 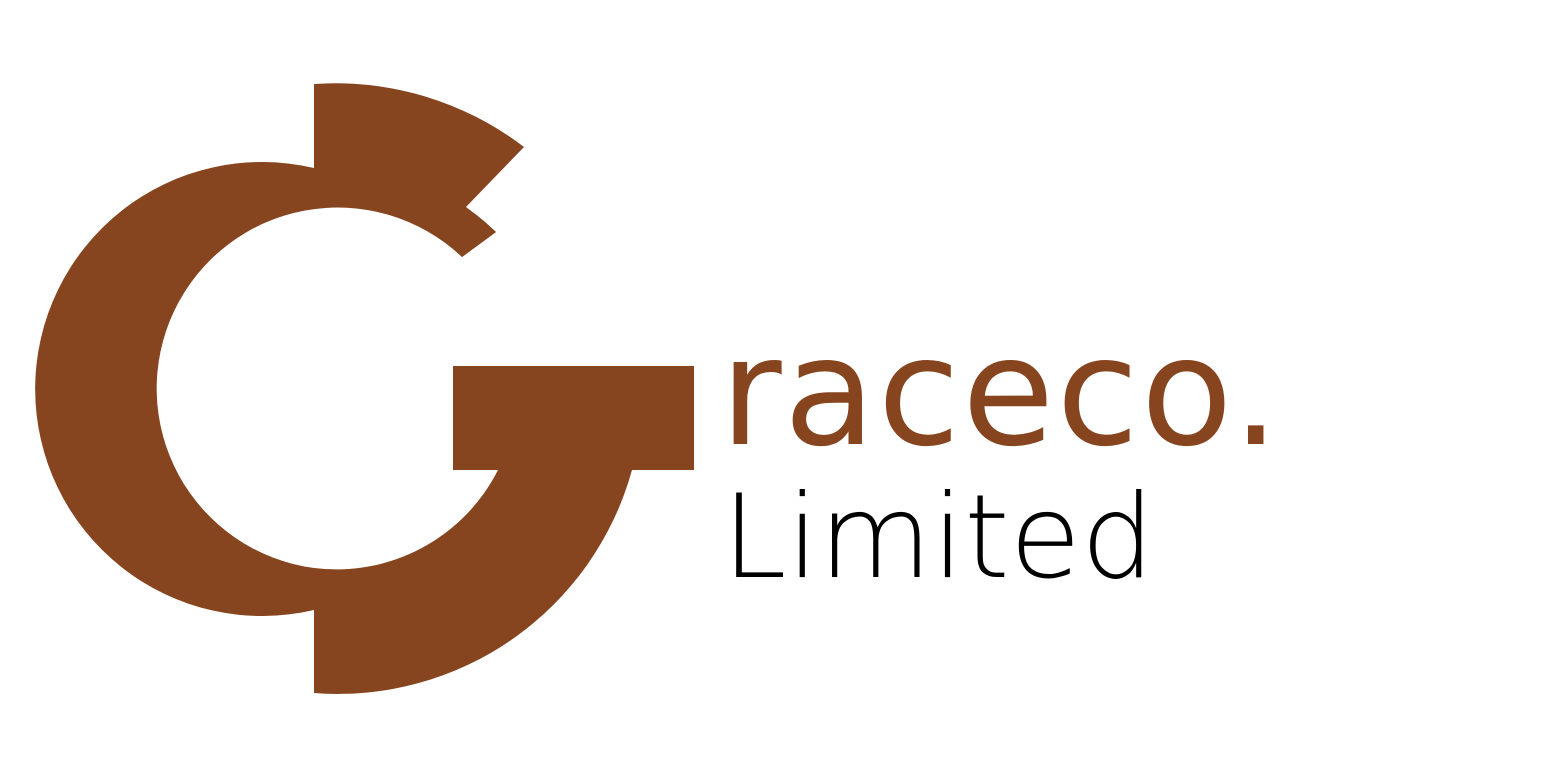 What do you see at coordinates (938, 537) in the screenshot?
I see `company-type-text: Limited` at bounding box center [938, 537].